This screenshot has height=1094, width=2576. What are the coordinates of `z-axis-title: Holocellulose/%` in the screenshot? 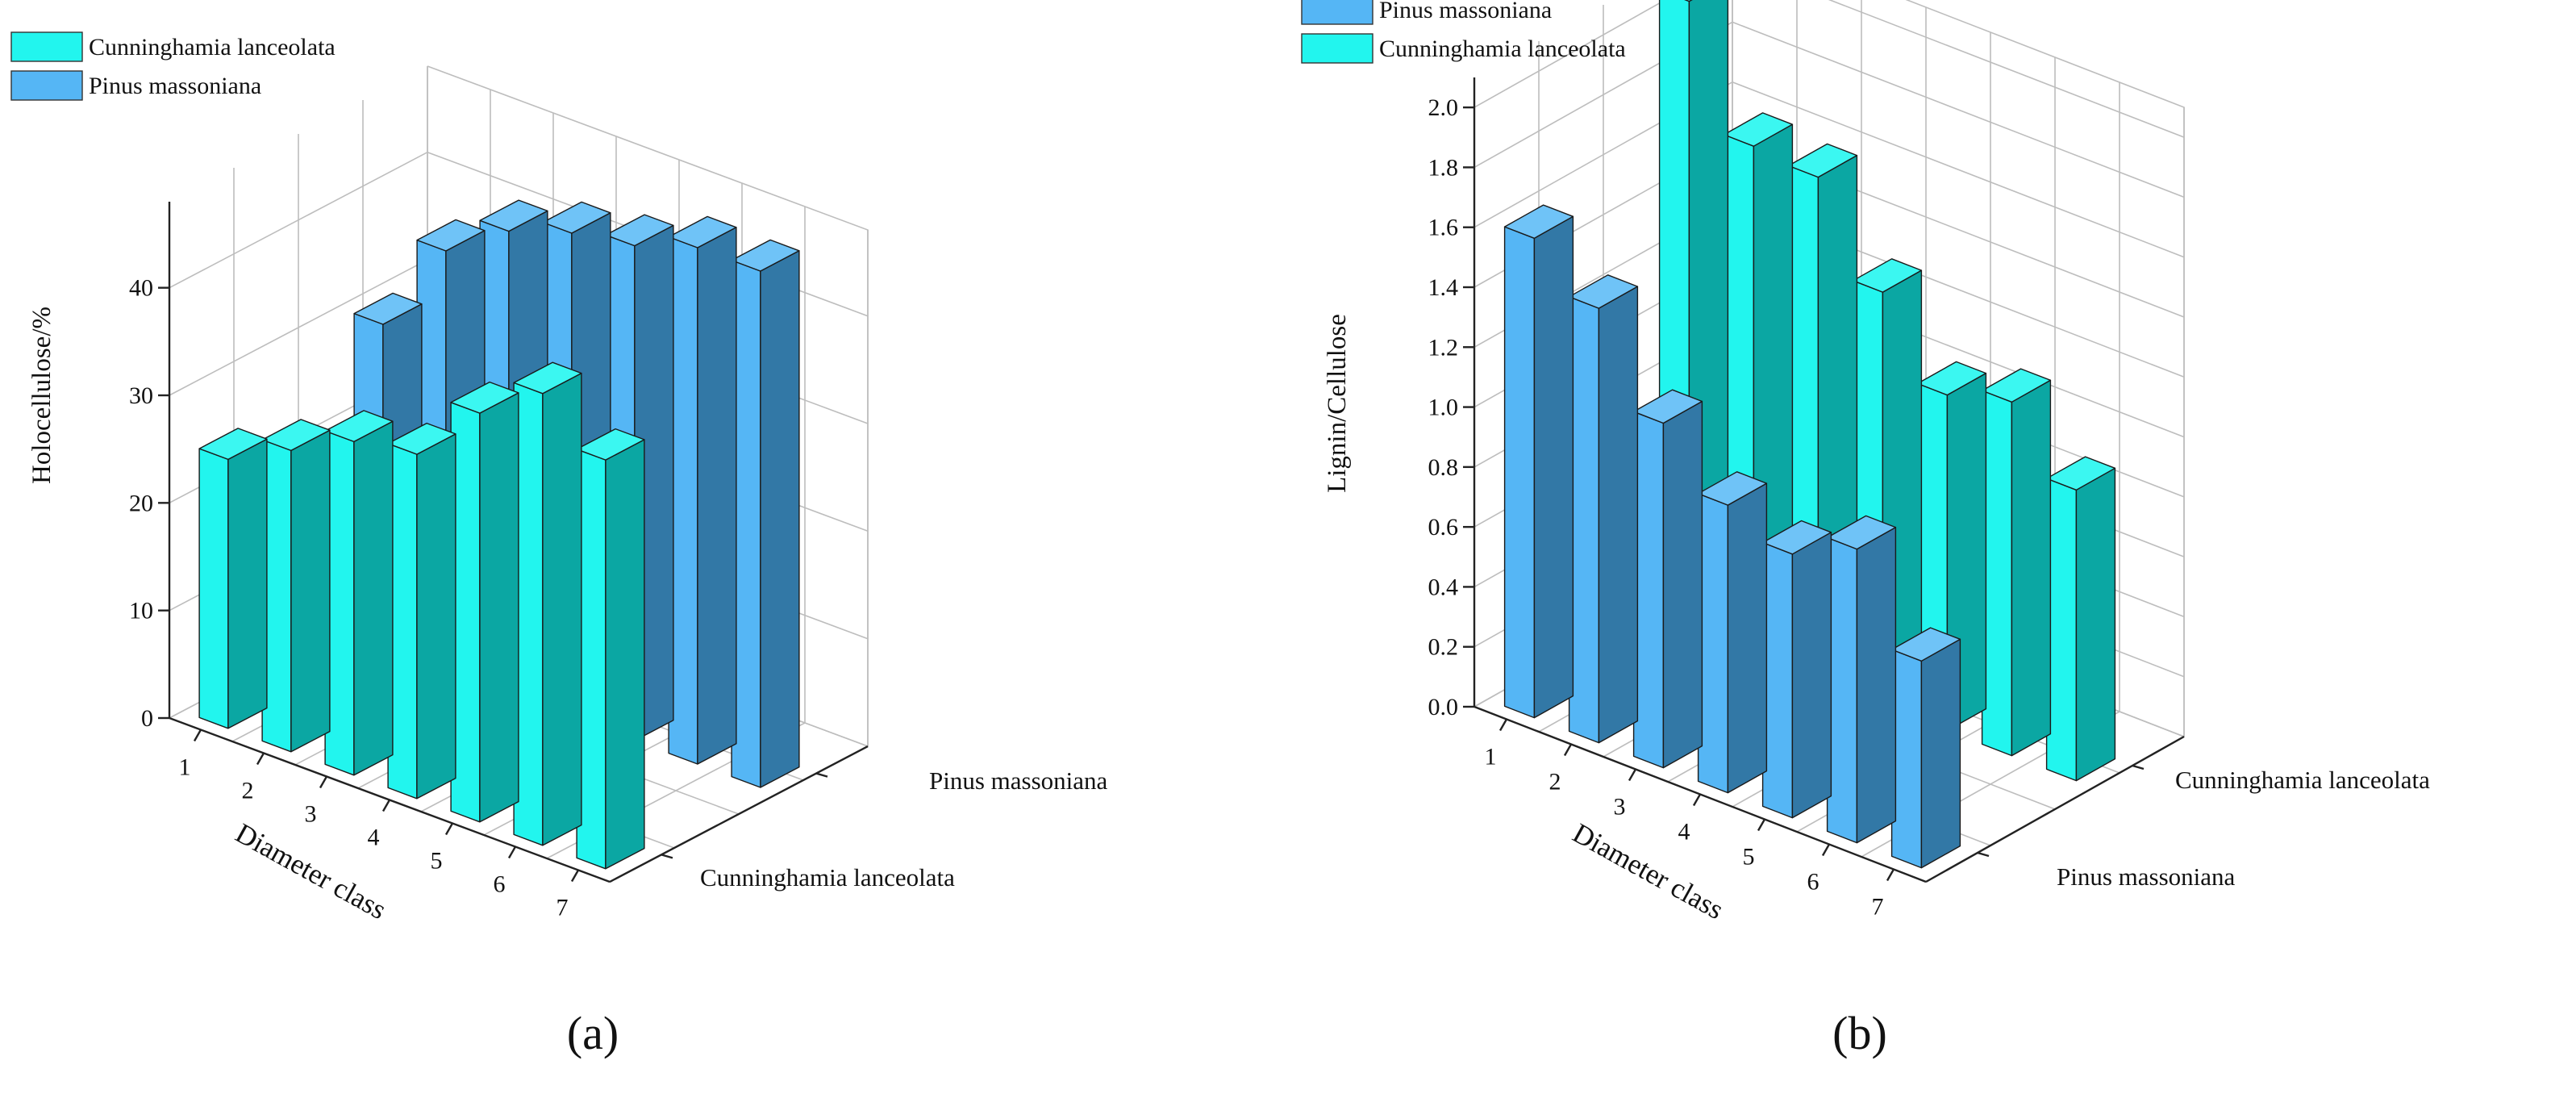 It's located at (41, 395).